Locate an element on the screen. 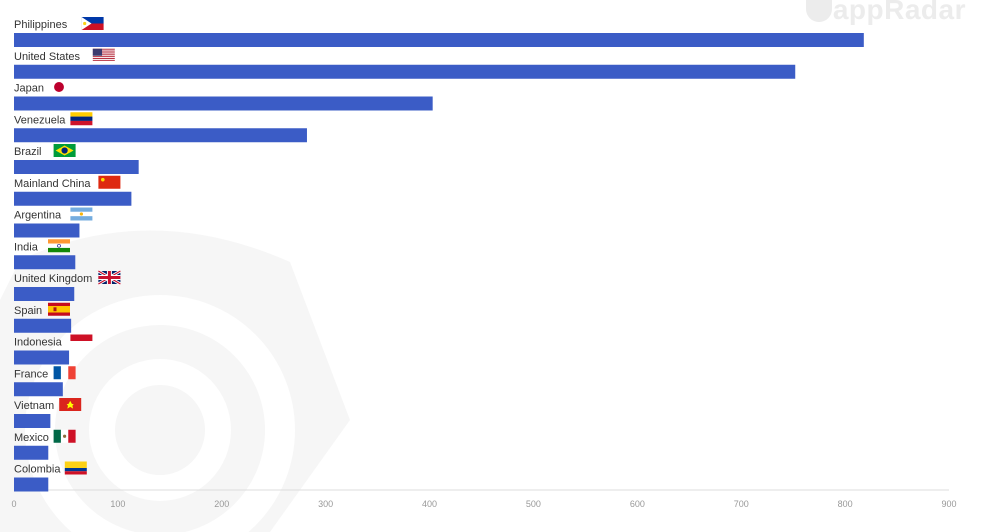  us-flag-icon is located at coordinates (103, 54).